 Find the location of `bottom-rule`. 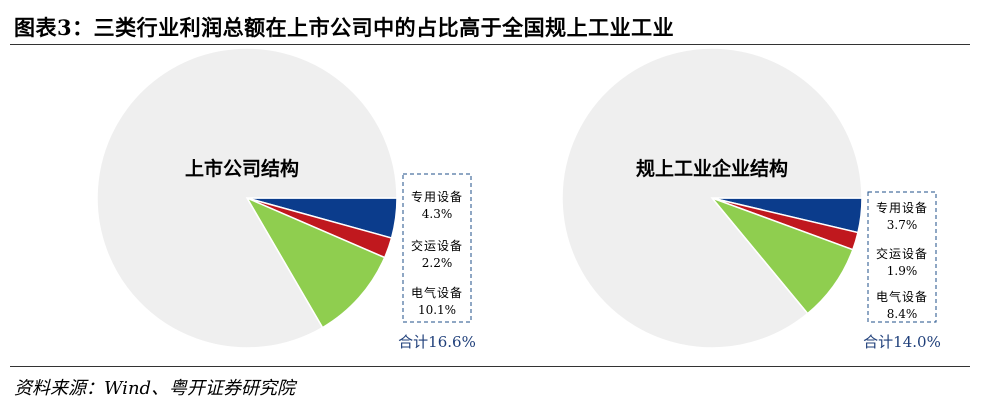

bottom-rule is located at coordinates (490, 366).